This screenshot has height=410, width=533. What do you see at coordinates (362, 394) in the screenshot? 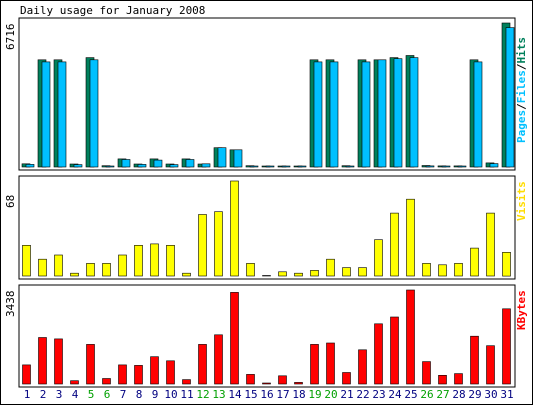
I see `x-tick-label-day-22: 22` at bounding box center [362, 394].